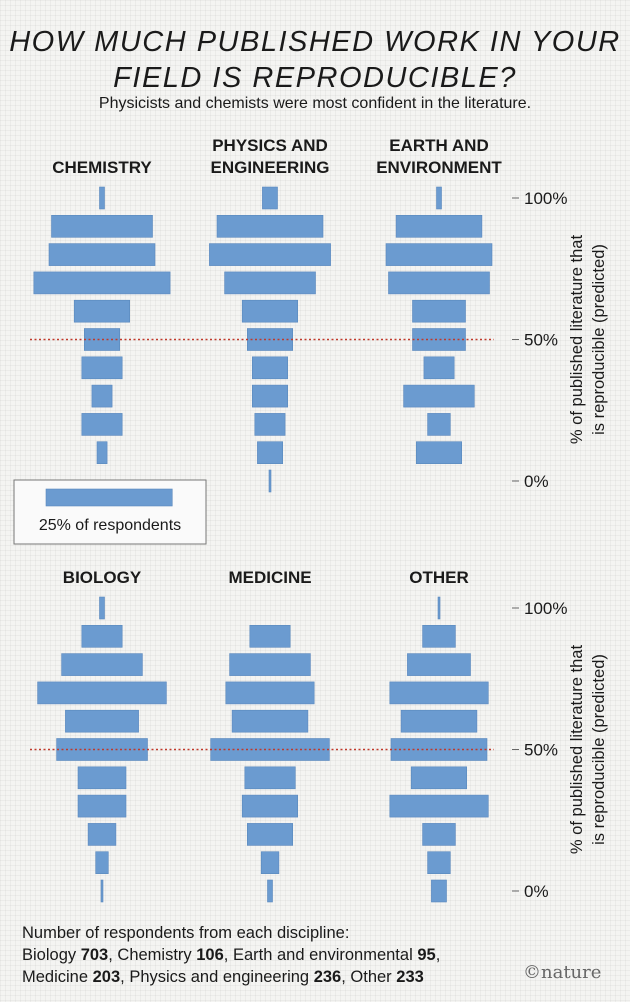 Image resolution: width=630 pixels, height=1002 pixels. I want to click on panel-title: ENGINEERING, so click(269, 167).